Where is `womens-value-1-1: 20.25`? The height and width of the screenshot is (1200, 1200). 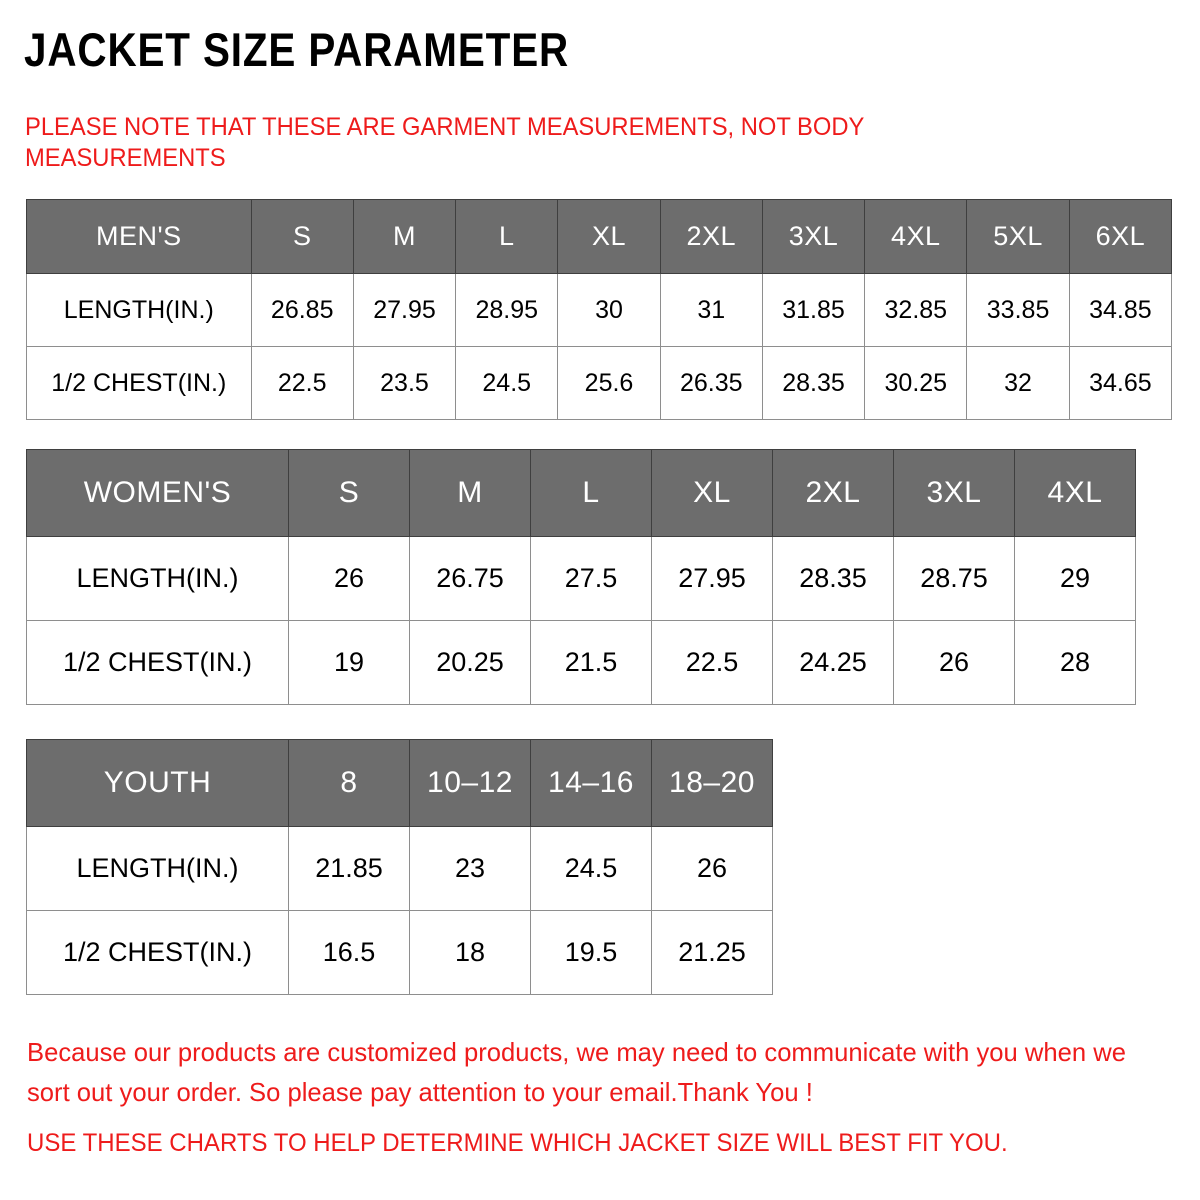 womens-value-1-1: 20.25 is located at coordinates (470, 662).